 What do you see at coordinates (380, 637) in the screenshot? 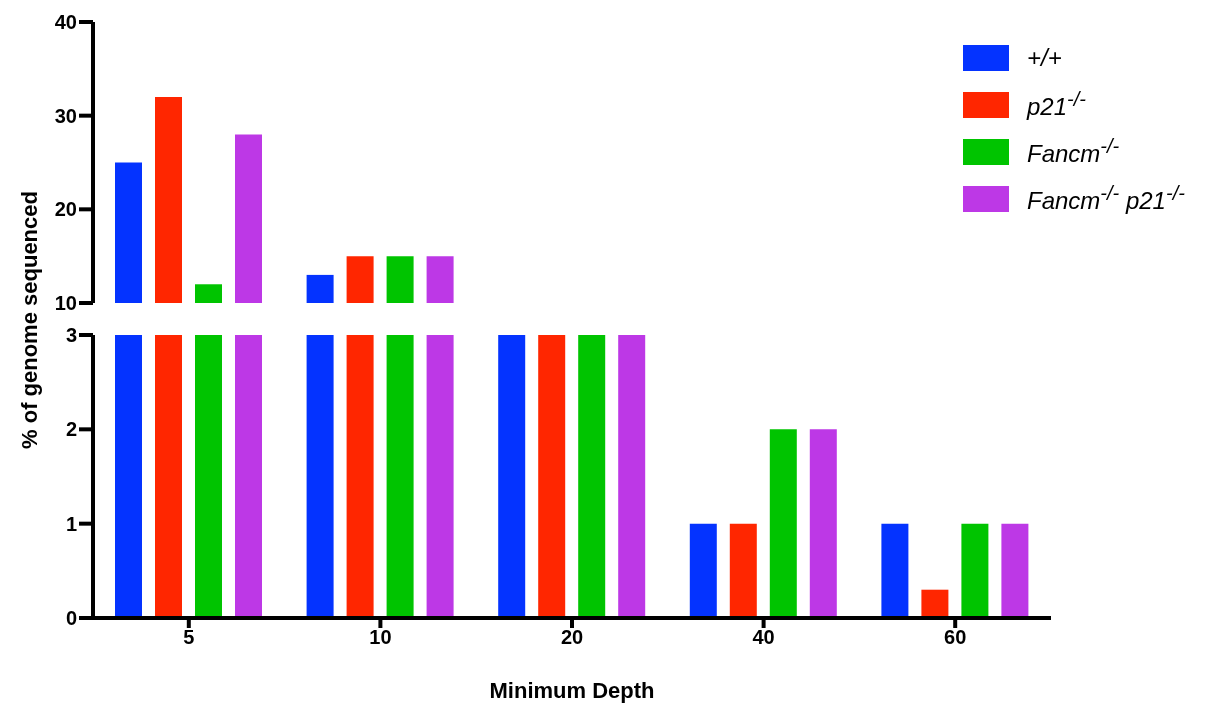
I see `x-tick-label: 10` at bounding box center [380, 637].